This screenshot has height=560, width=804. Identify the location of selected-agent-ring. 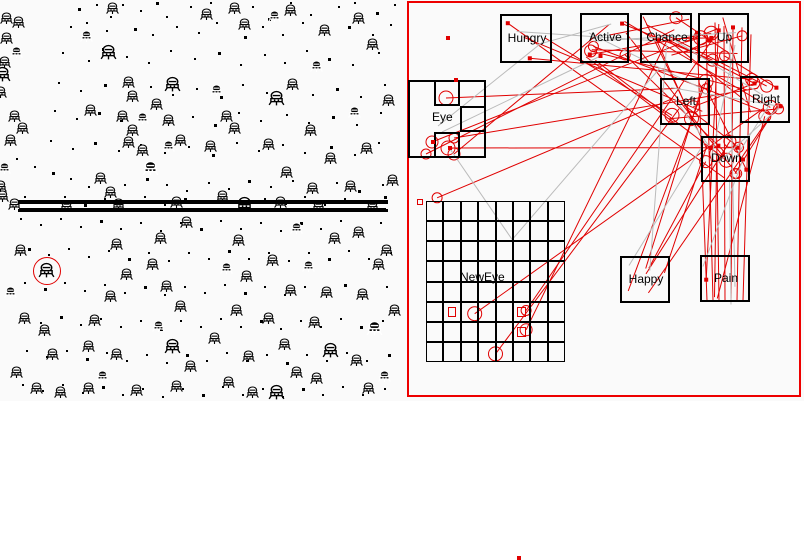
(47, 271).